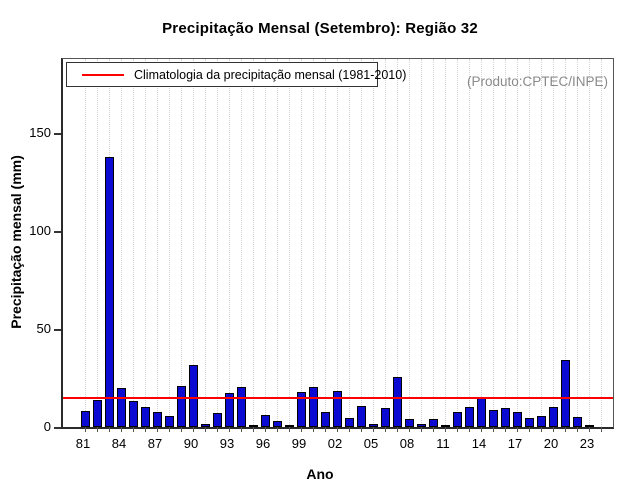  I want to click on bar-1999, so click(301, 409).